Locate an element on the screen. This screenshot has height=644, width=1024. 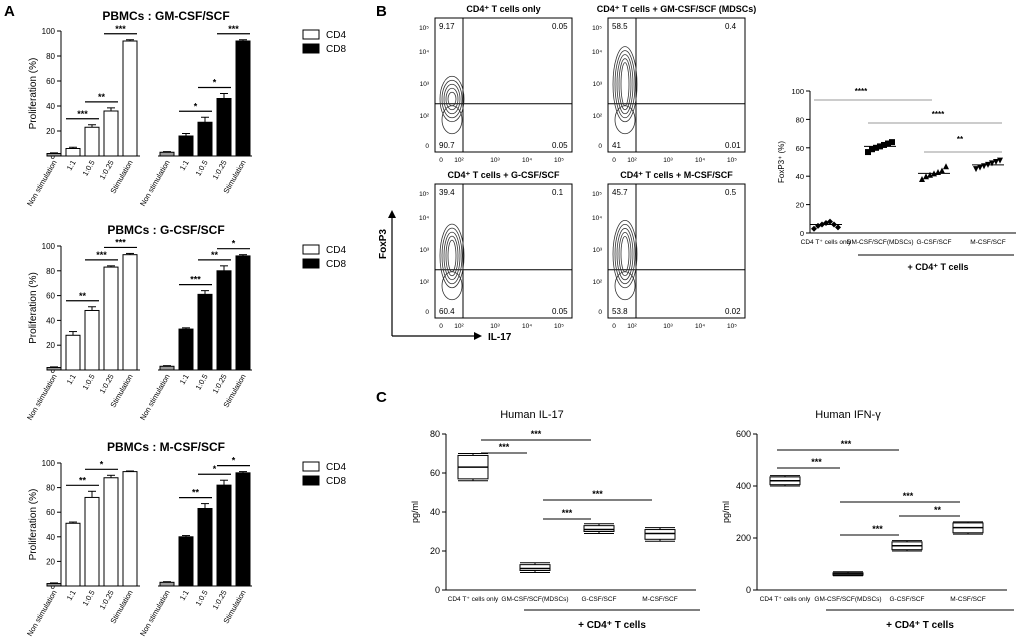
flow-plot-frame is located at coordinates (676, 251).